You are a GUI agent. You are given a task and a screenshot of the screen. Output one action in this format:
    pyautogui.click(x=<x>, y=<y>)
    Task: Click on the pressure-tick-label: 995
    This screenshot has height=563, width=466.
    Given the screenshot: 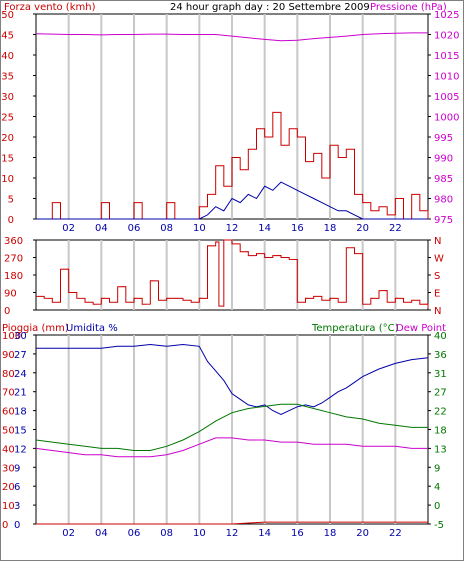 What is the action you would take?
    pyautogui.click(x=443, y=138)
    